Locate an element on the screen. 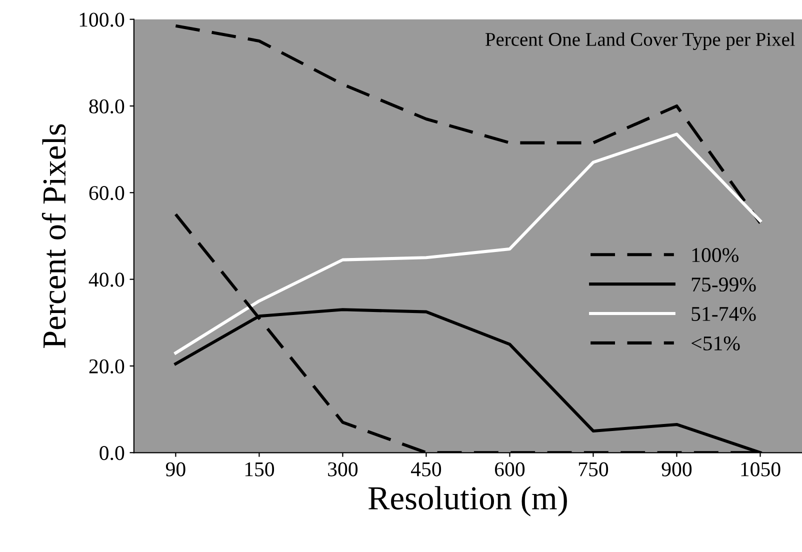  y-tick-label: 0.0 is located at coordinates (112, 453).